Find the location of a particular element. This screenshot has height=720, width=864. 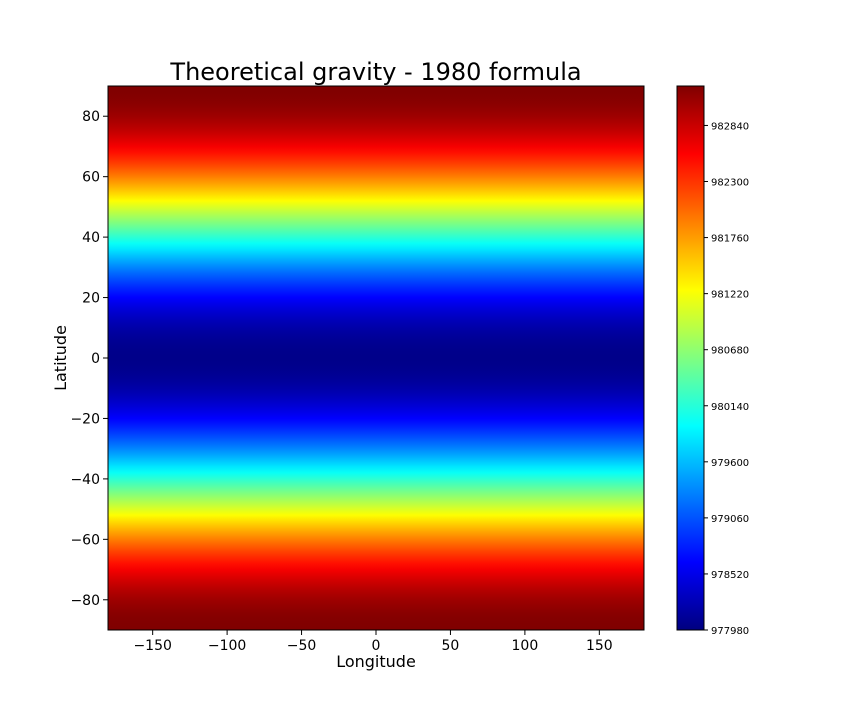

y-tick-label: −20 is located at coordinates (85, 419).